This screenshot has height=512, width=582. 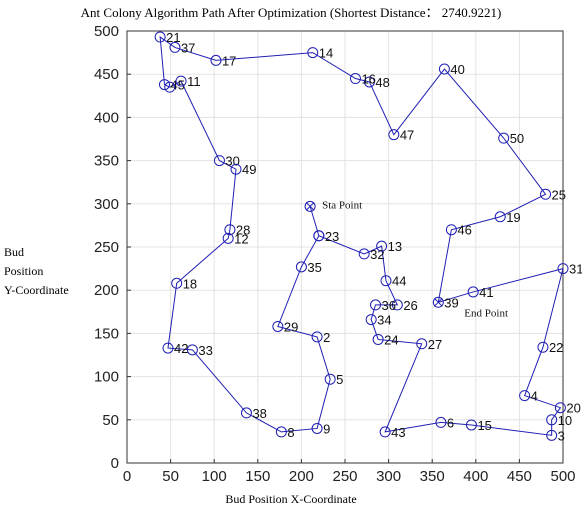 I want to click on node-label: 18, so click(x=190, y=283).